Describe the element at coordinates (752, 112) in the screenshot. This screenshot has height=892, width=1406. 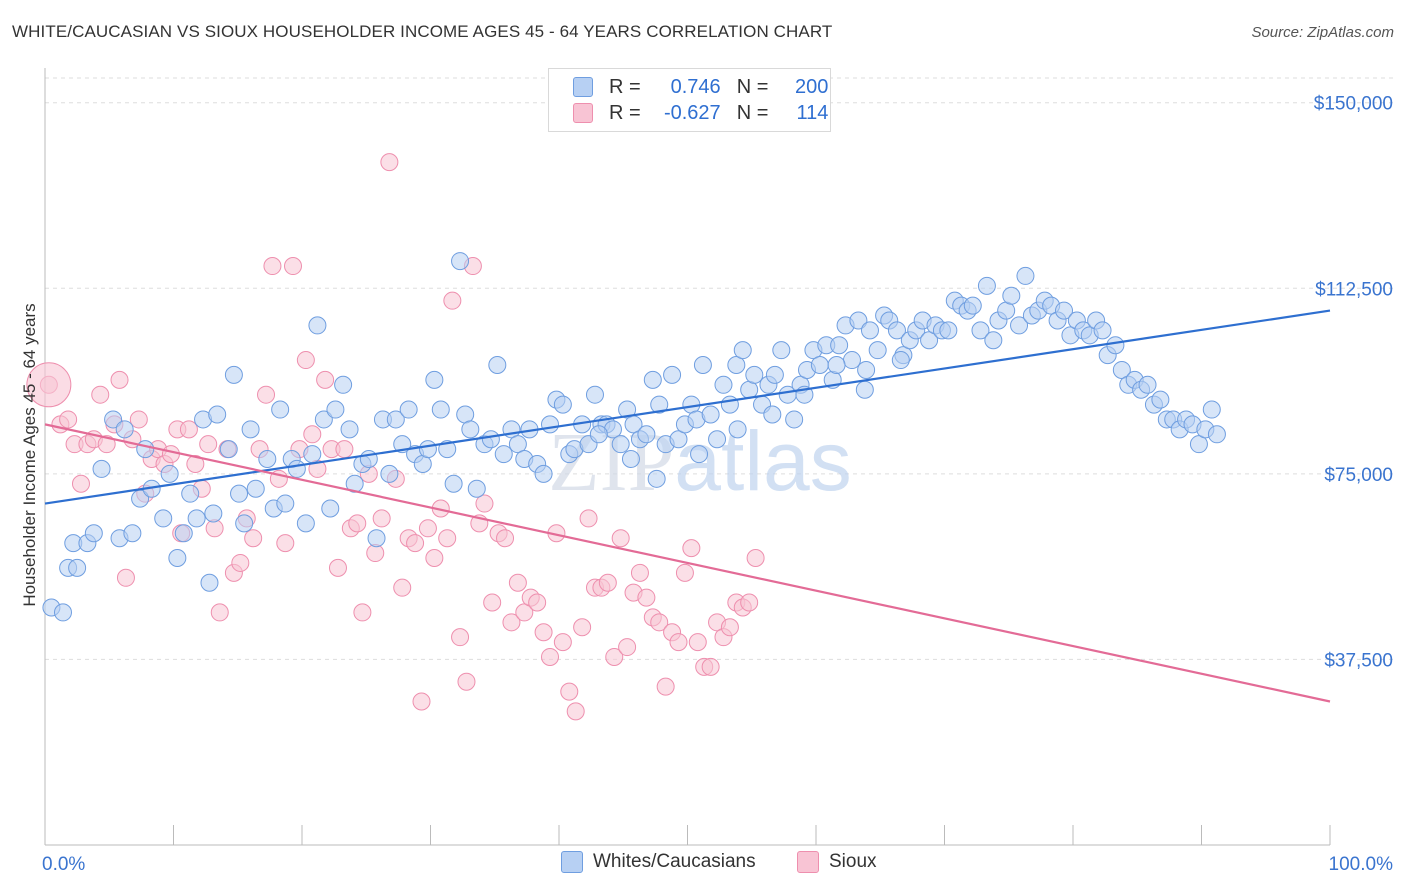
I see `legend-n-label: N =` at that location.